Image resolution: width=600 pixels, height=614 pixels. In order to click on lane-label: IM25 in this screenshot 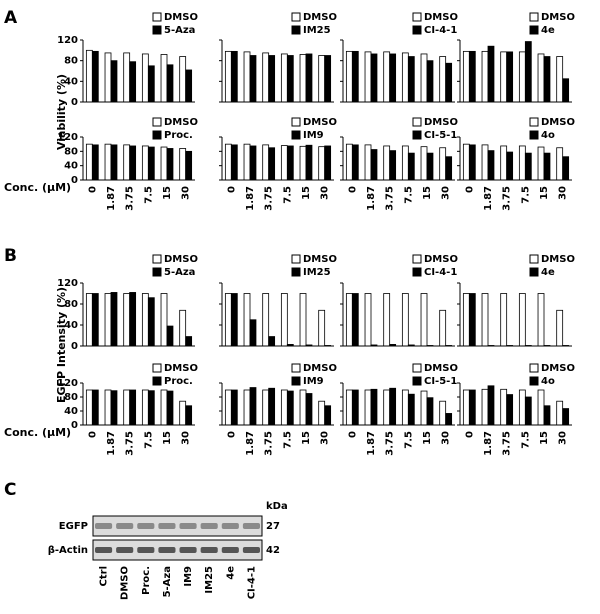, I will do `click(209, 580)`.